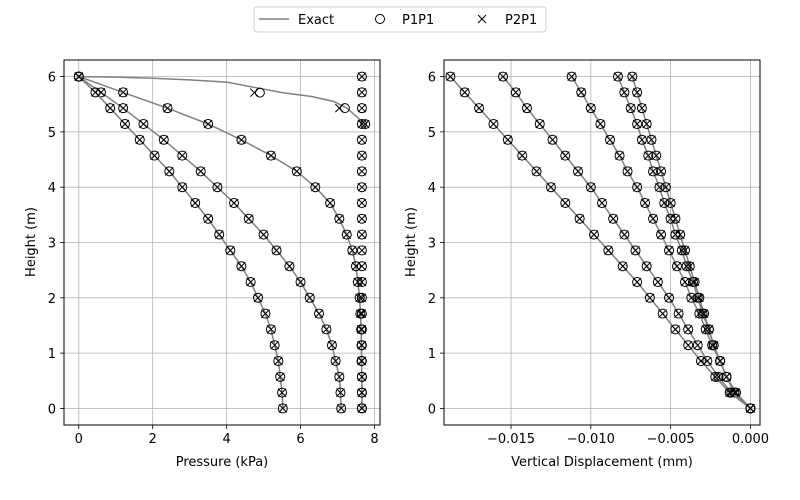 This screenshot has width=800, height=500. What do you see at coordinates (316, 20) in the screenshot?
I see `legend-label-exact: Exact` at bounding box center [316, 20].